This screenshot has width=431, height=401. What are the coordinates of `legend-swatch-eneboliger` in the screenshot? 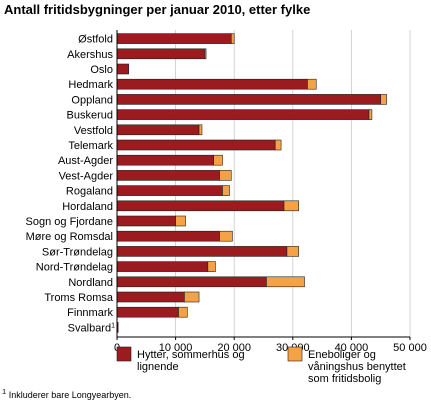 It's located at (295, 354).